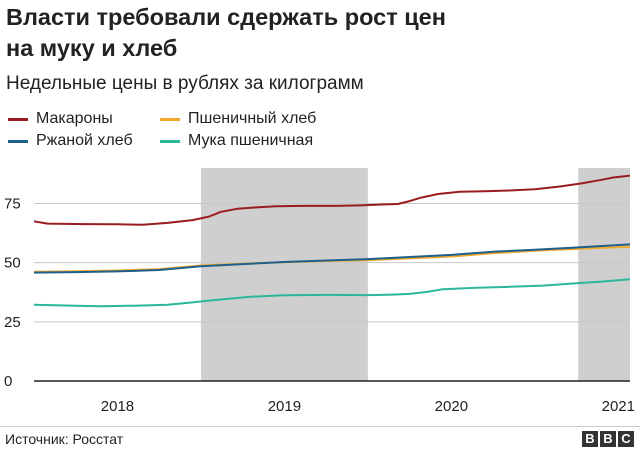  I want to click on legend-item-makarony: Макароны, so click(60, 119).